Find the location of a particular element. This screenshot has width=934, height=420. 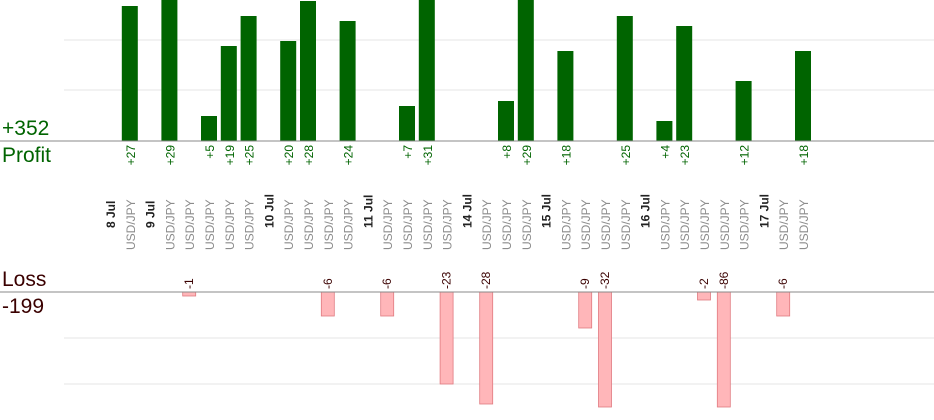

profit-value-label: +24 is located at coordinates (349, 155).